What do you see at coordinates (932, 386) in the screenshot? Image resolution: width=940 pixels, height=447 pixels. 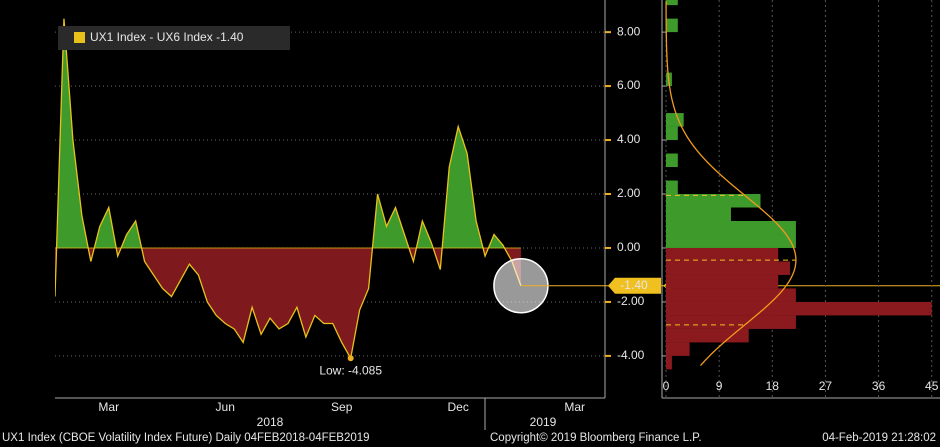 I see `hist-x-tick-label: 45` at bounding box center [932, 386].